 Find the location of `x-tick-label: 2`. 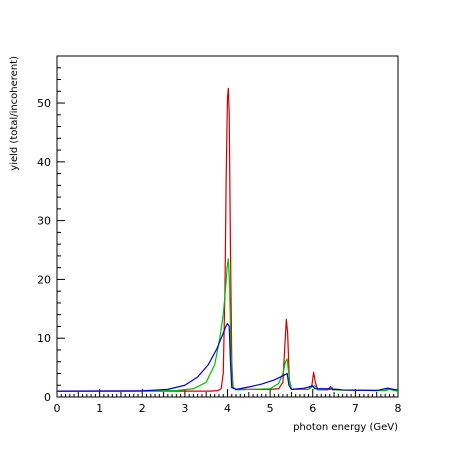

x-tick-label: 2 is located at coordinates (142, 408).